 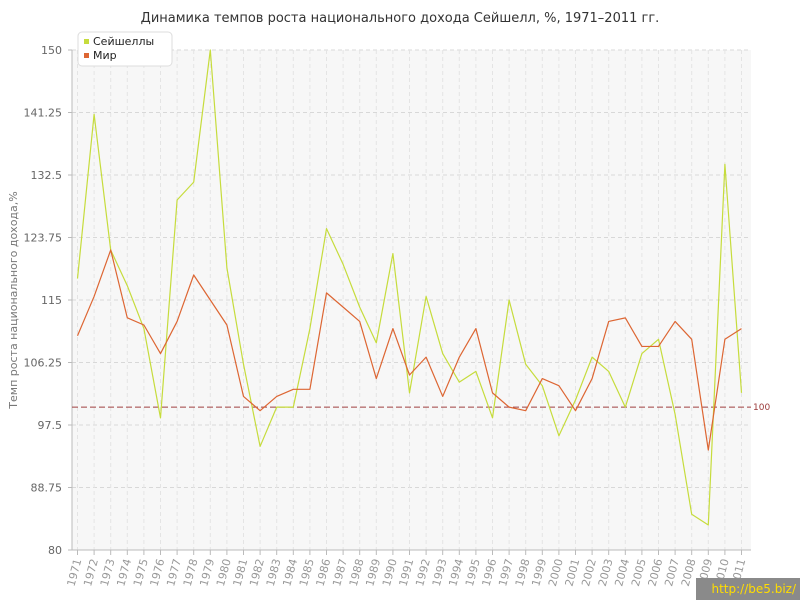 What do you see at coordinates (47, 175) in the screenshot?
I see `y-tick-label: 132.5` at bounding box center [47, 175].